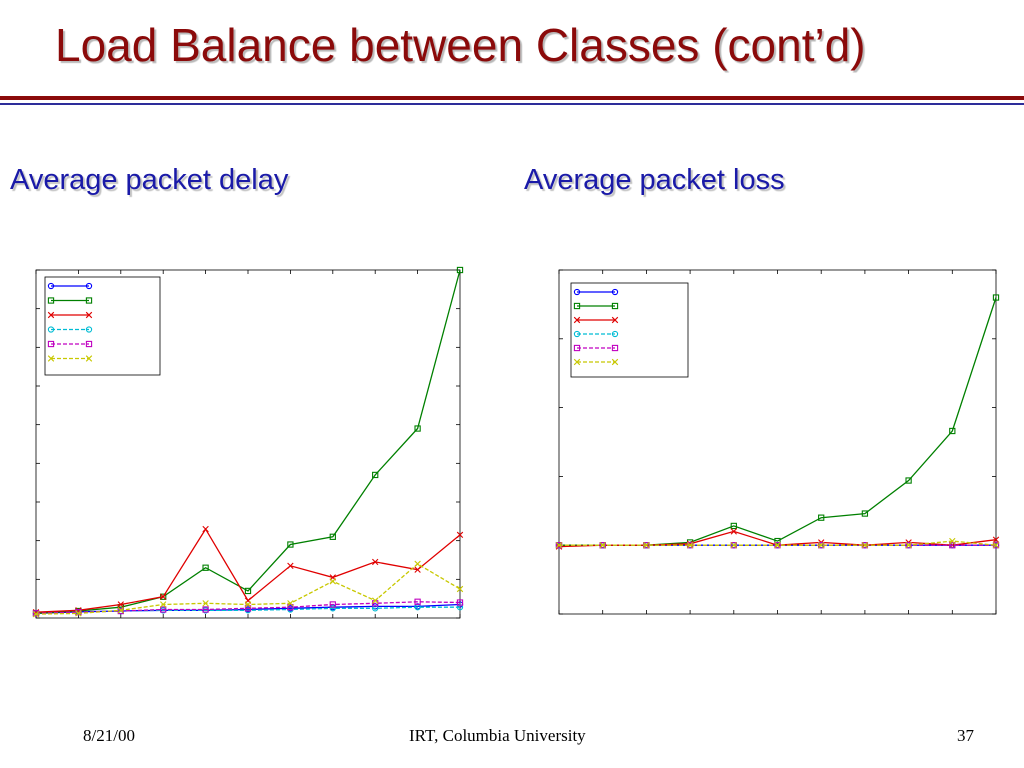  What do you see at coordinates (497, 735) in the screenshot?
I see `footer-affiliation: IRT, Columbia University` at bounding box center [497, 735].